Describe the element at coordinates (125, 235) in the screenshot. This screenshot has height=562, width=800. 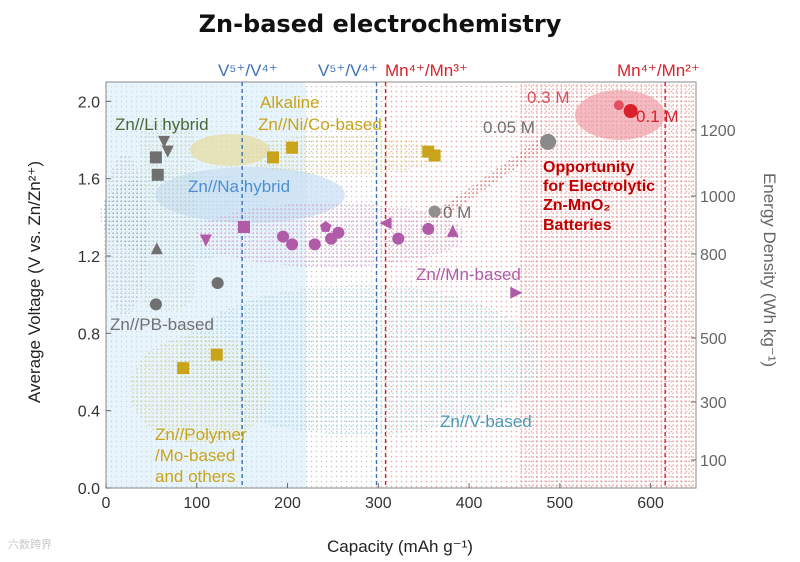
I see `region-pb-based` at that location.